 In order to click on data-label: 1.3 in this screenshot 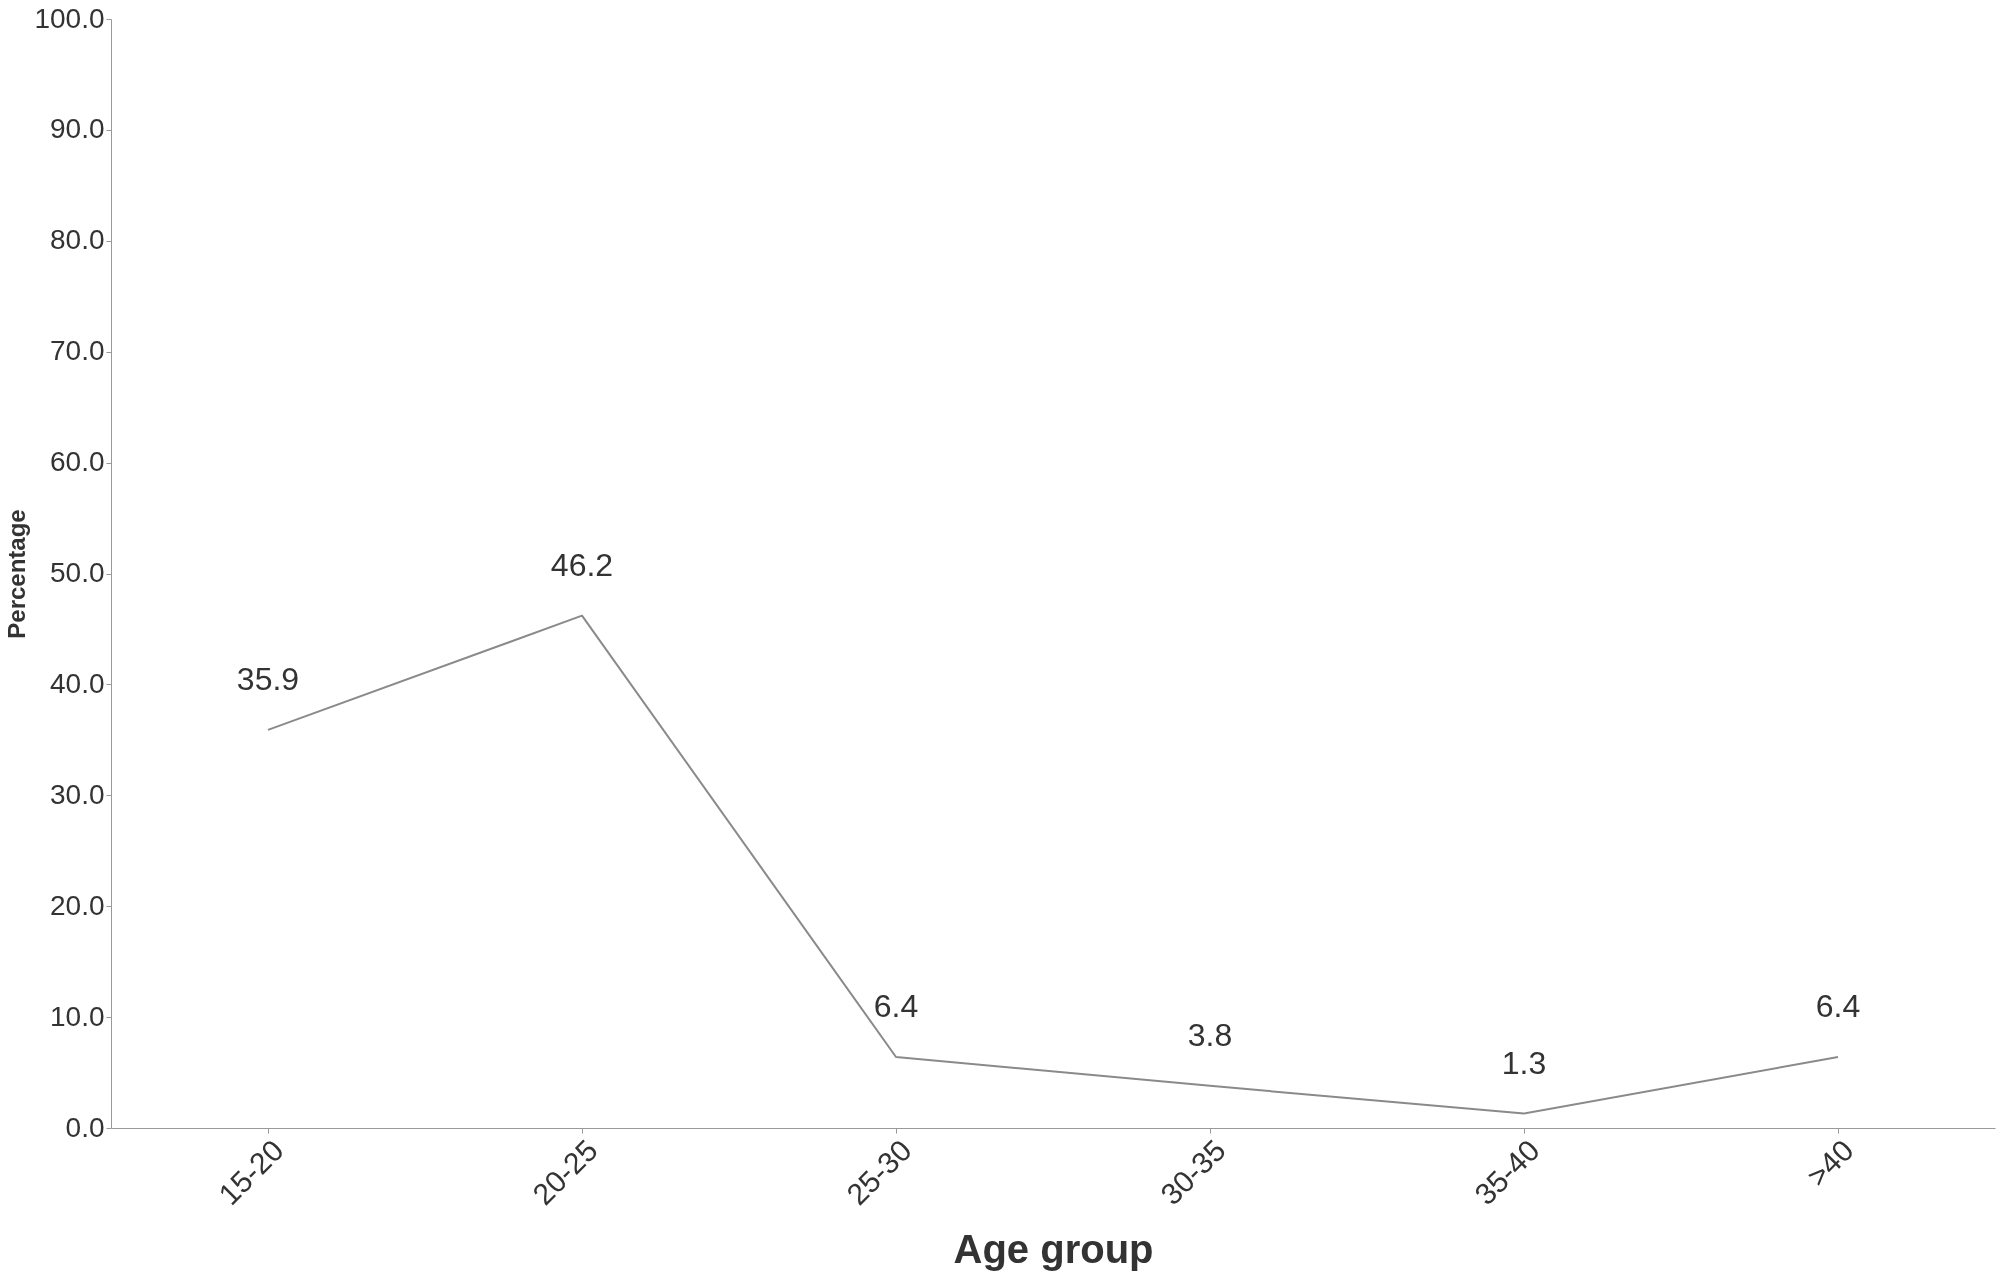, I will do `click(1524, 1062)`.